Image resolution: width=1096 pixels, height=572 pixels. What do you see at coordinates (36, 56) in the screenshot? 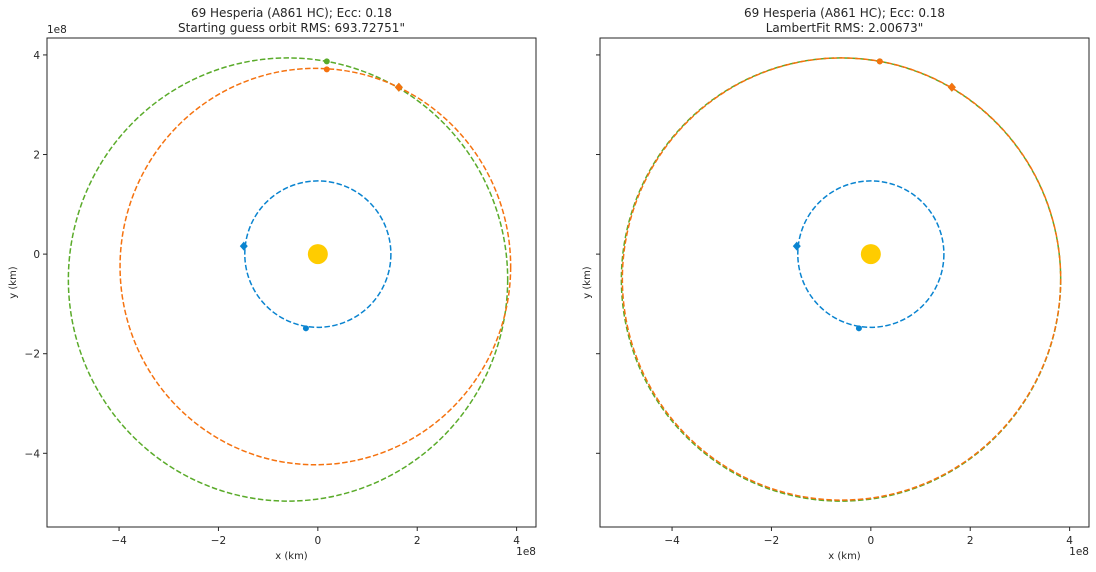
I see `y-tick-label: 4` at bounding box center [36, 56].